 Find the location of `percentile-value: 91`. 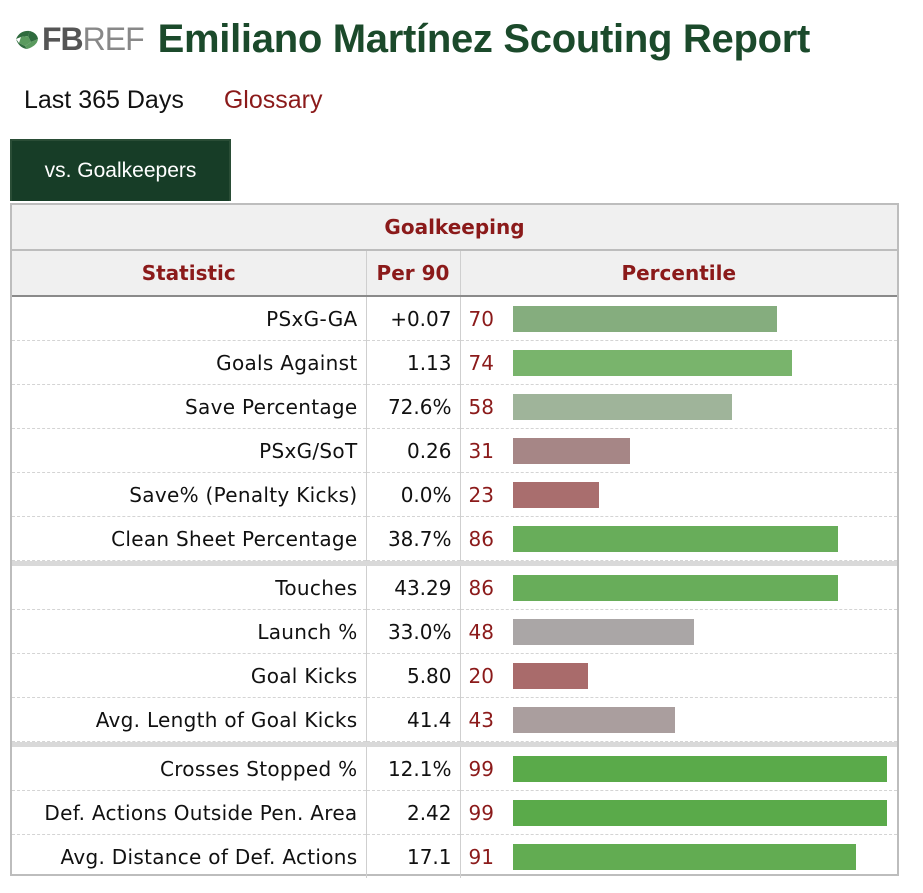

percentile-value: 91 is located at coordinates (481, 856).